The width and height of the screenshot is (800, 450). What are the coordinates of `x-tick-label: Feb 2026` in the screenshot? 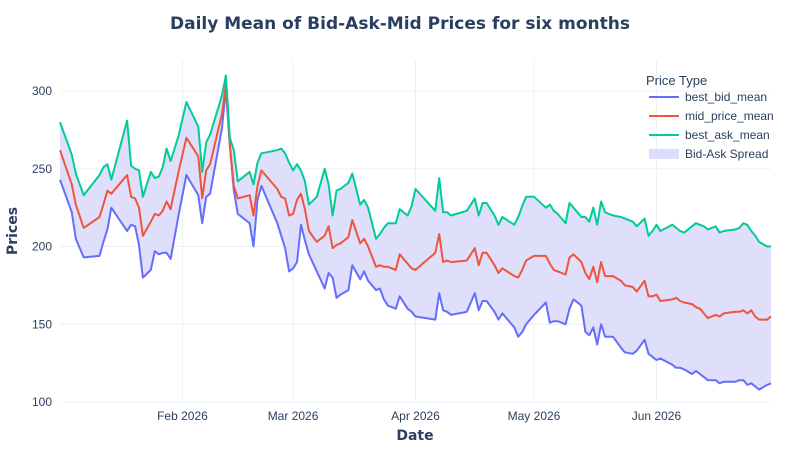 It's located at (182, 416).